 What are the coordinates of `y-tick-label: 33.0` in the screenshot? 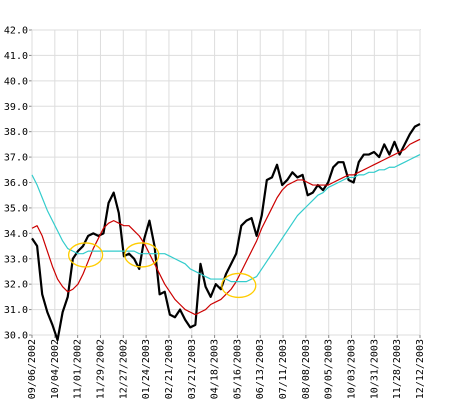 It's located at (16, 259).